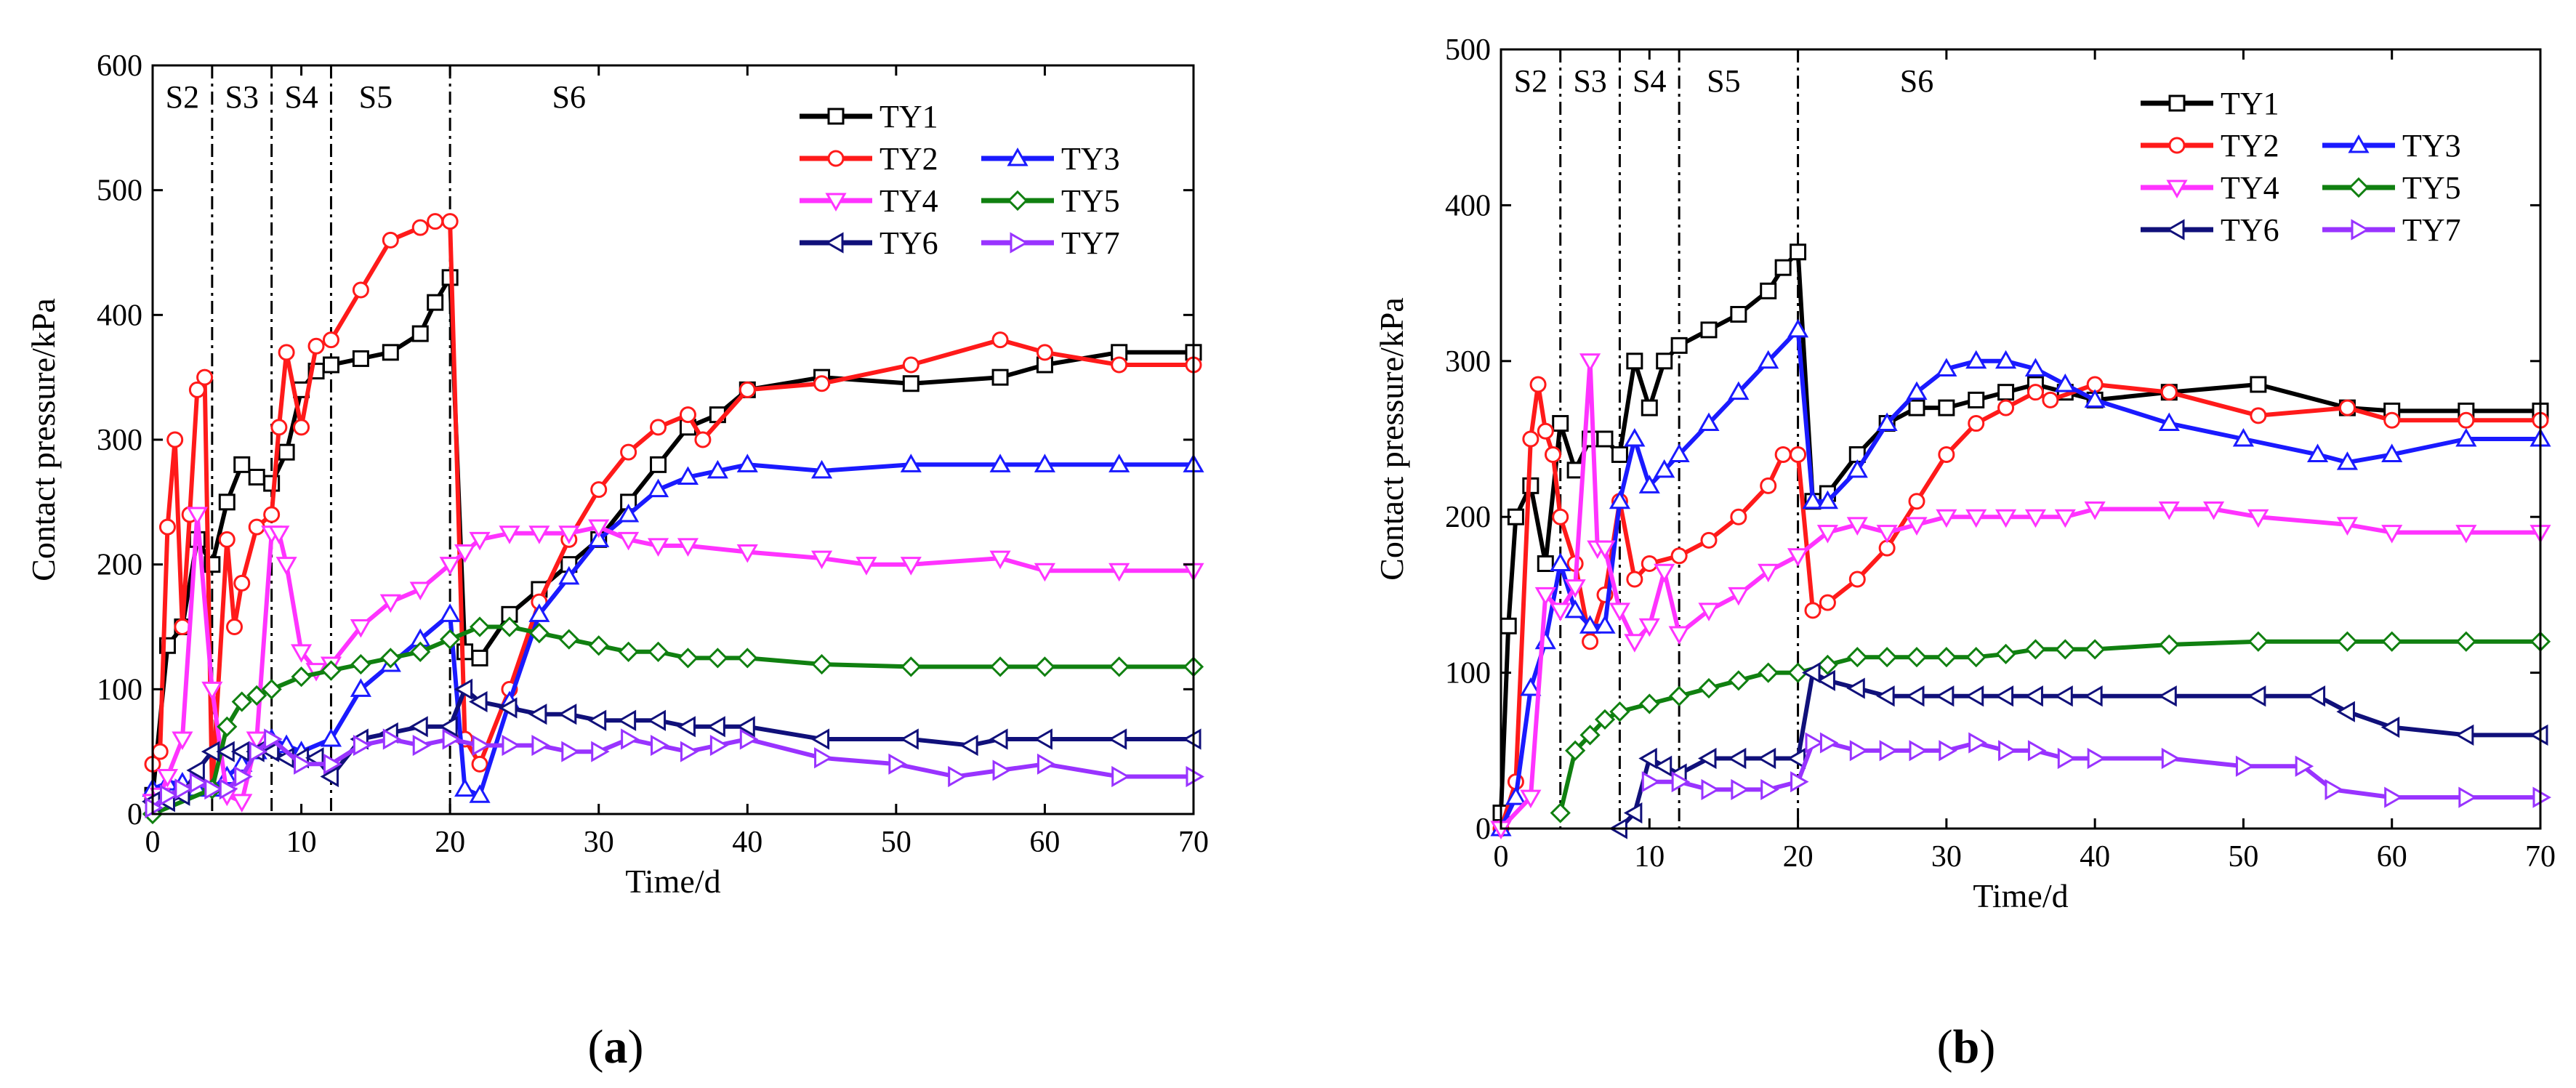 This screenshot has height=1088, width=2576. I want to click on panel-a-legend-label-ty2: TY2, so click(909, 159).